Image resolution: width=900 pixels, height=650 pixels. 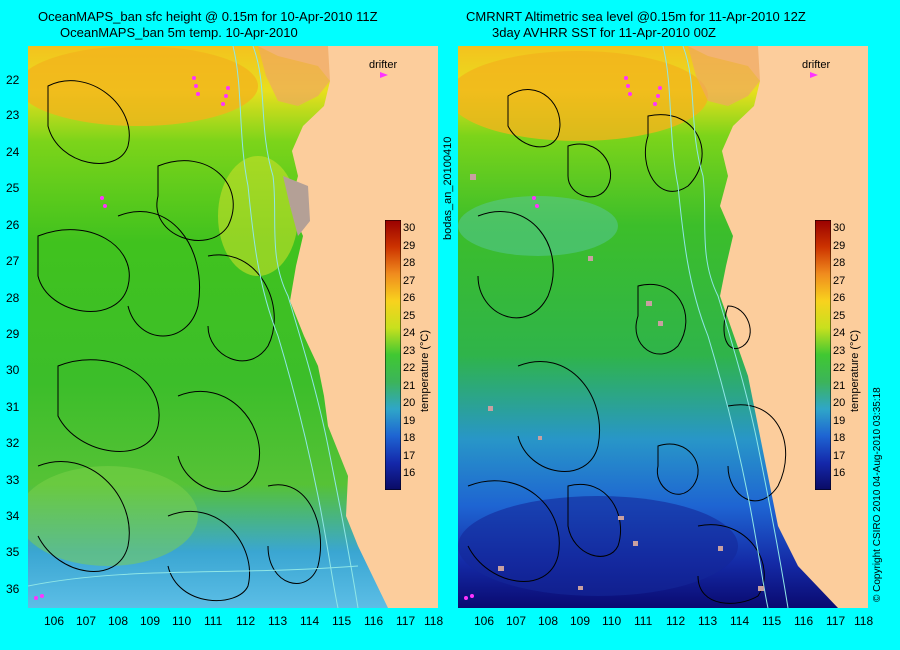 What do you see at coordinates (13, 115) in the screenshot?
I see `left-y-tick: 23` at bounding box center [13, 115].